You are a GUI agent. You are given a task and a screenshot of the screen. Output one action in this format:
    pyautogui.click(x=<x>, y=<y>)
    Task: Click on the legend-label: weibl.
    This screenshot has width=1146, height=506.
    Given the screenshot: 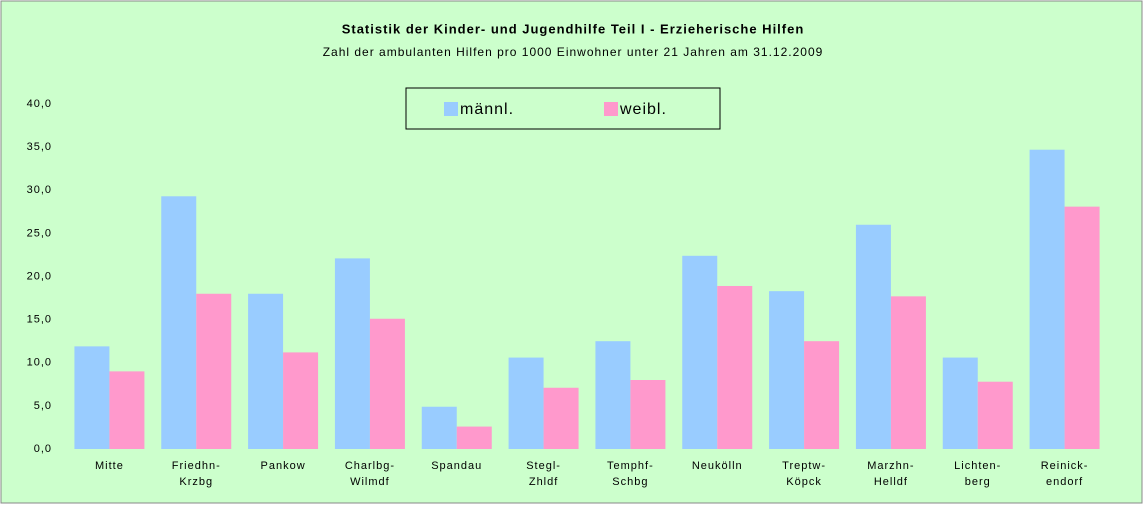 What is the action you would take?
    pyautogui.click(x=643, y=109)
    